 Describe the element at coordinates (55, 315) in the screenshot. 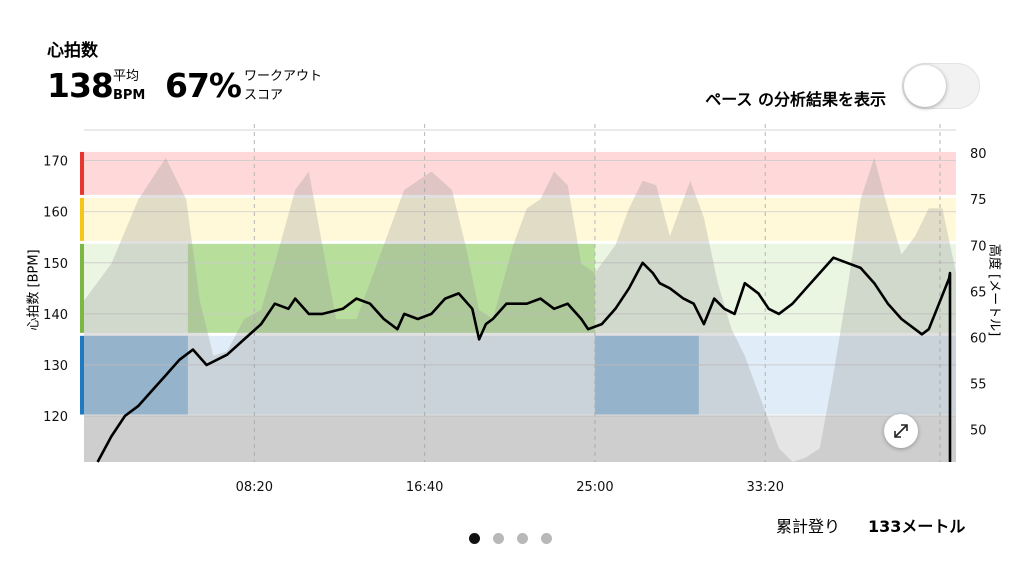

I see `y-left-tick-label: 140` at that location.